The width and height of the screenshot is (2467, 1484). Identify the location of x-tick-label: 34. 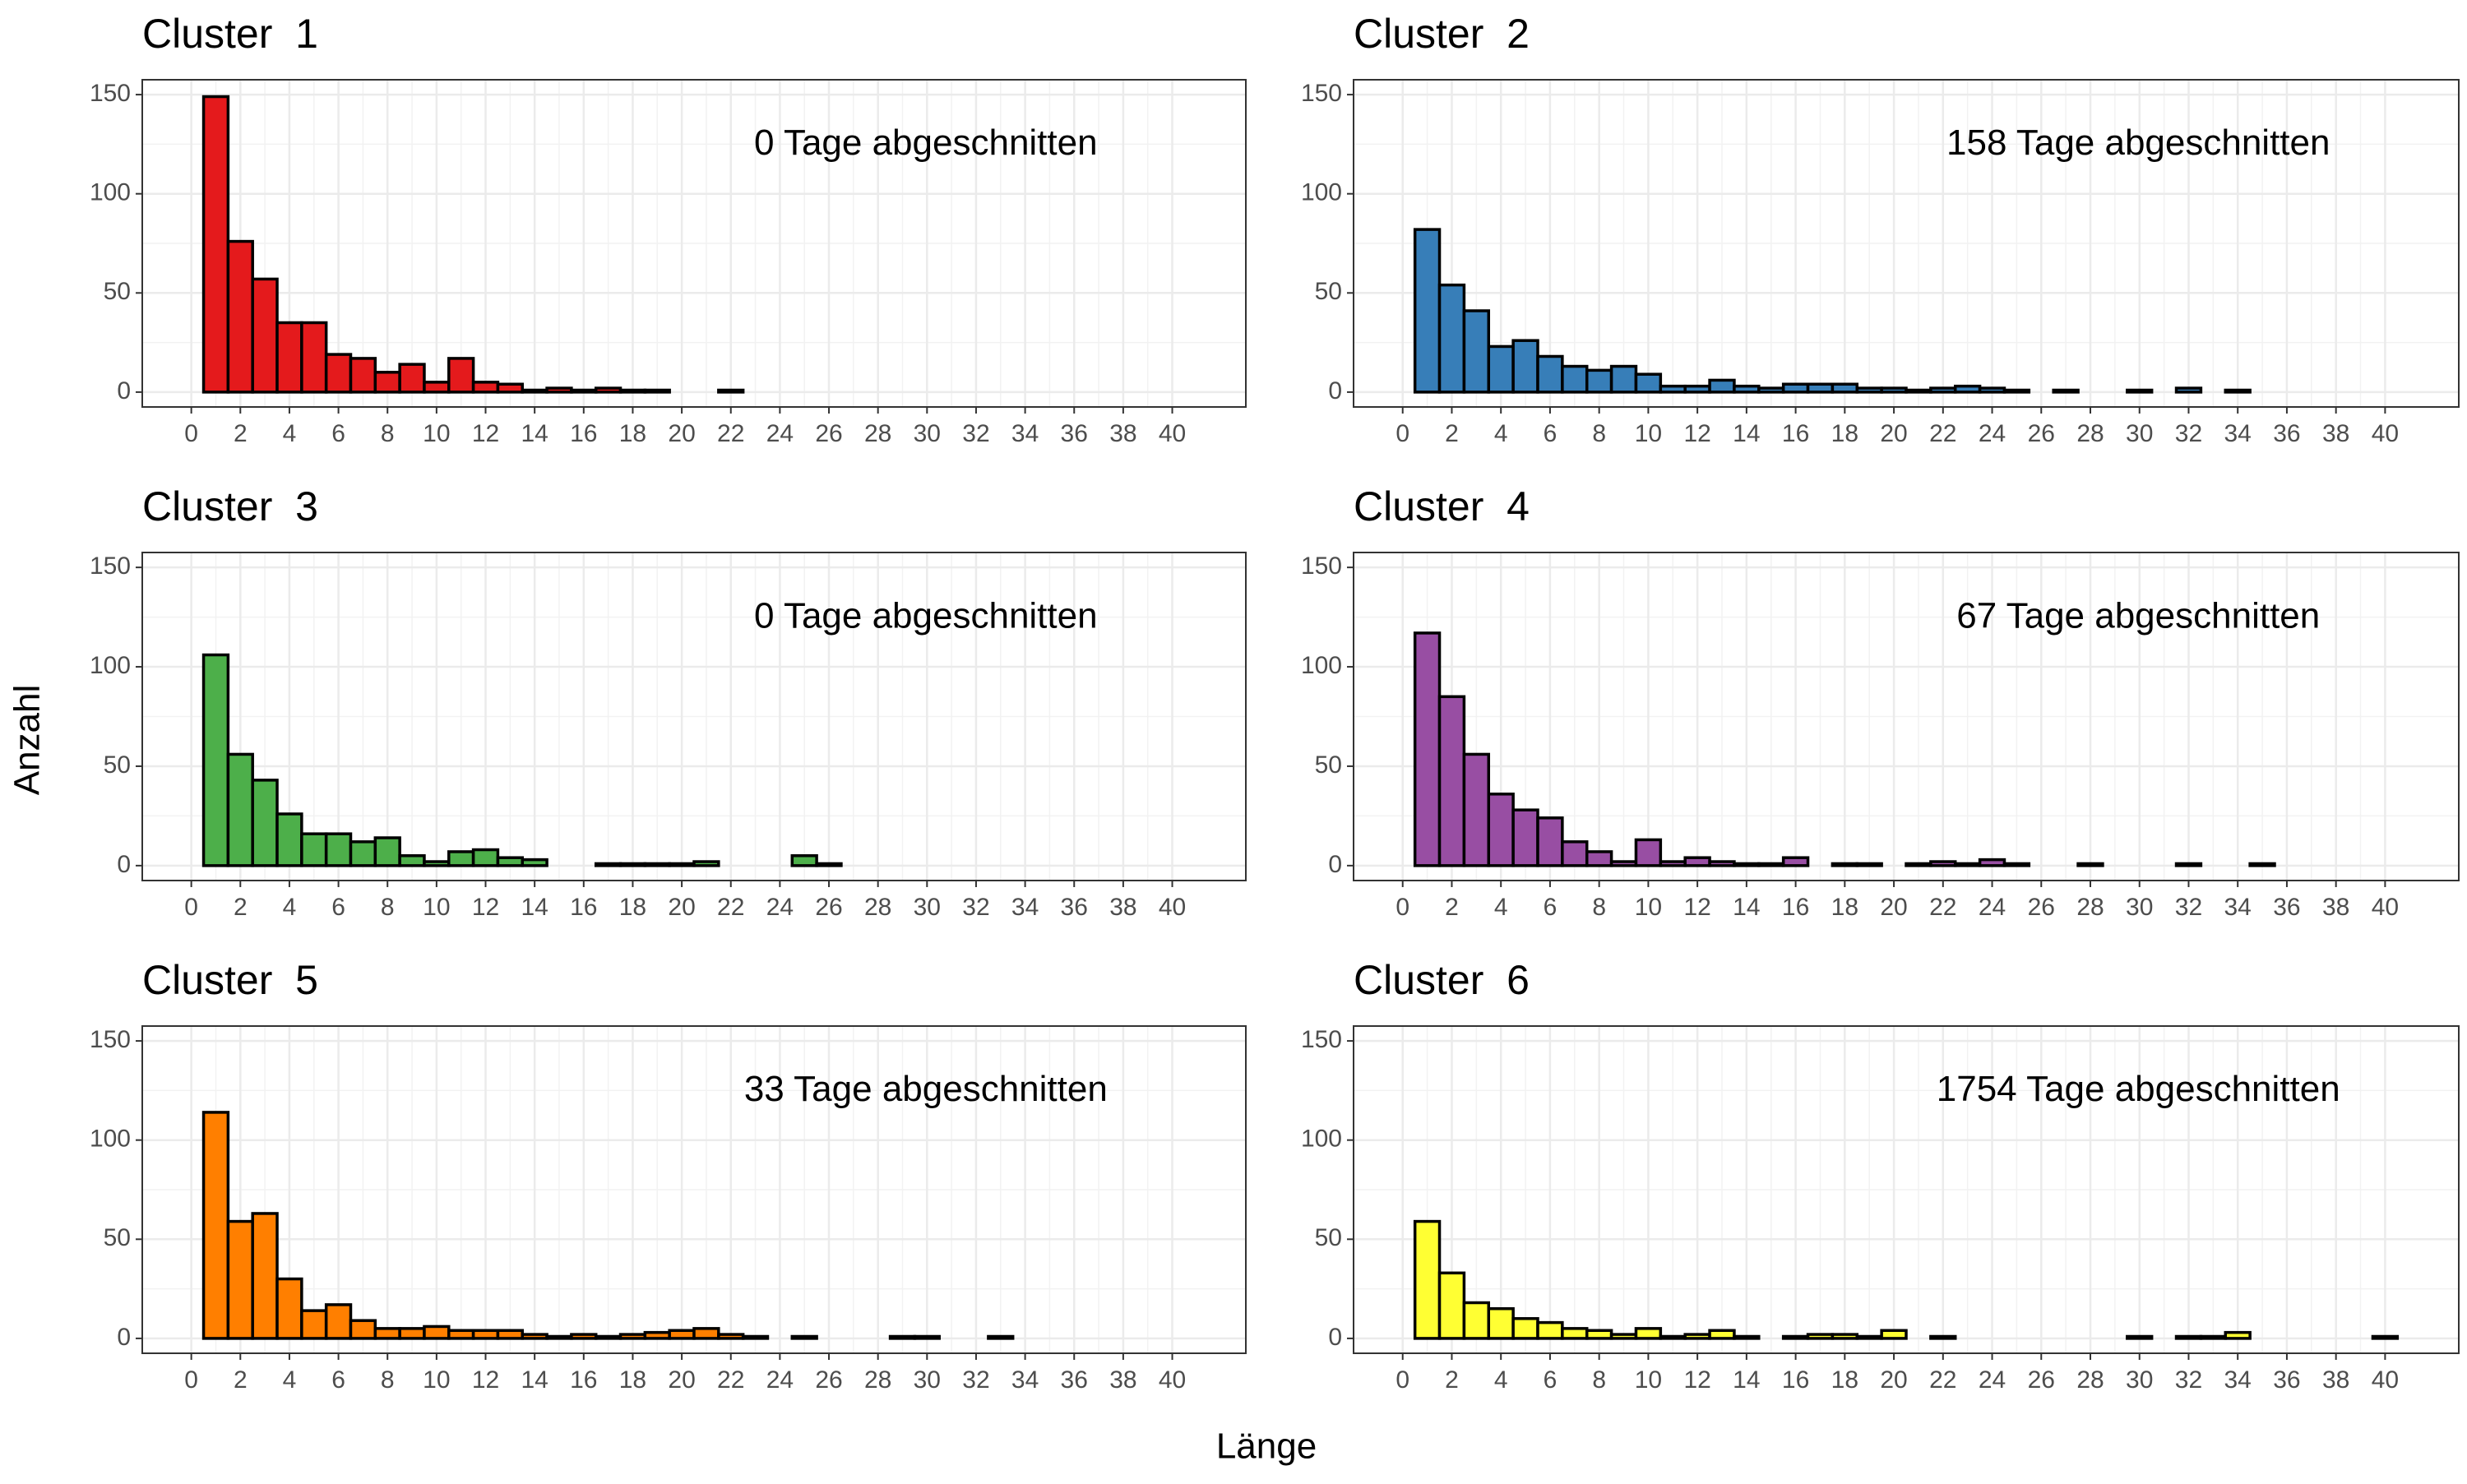
(1025, 1380).